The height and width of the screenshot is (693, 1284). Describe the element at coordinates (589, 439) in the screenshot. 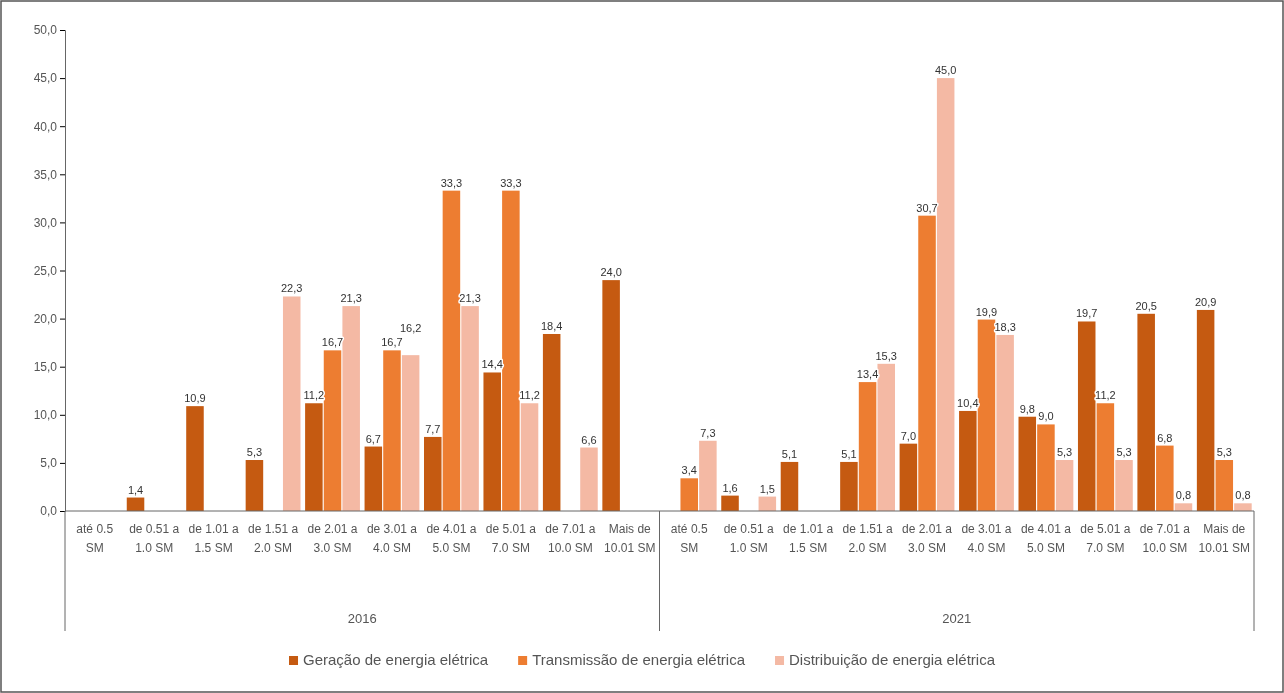

I see `data-label: 6,6` at that location.